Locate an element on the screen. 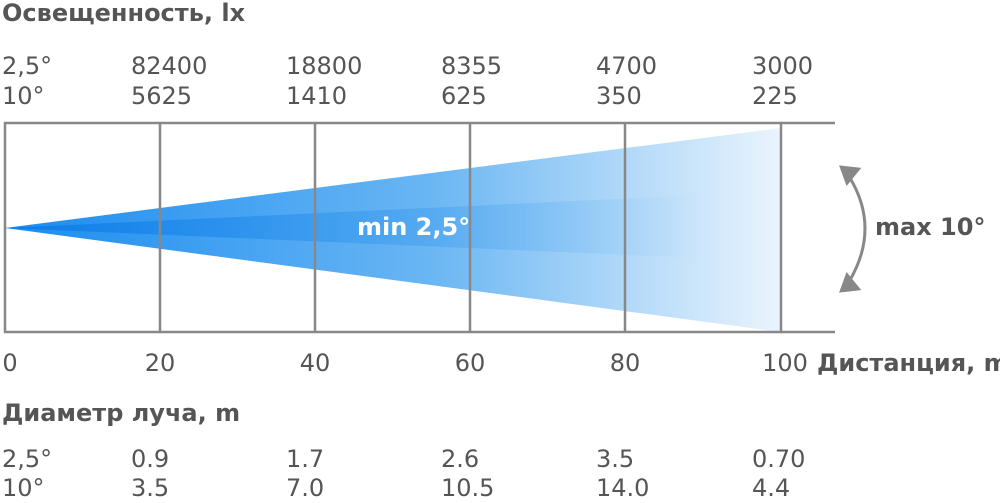 This screenshot has height=503, width=1000. cell-value: 225 is located at coordinates (775, 96).